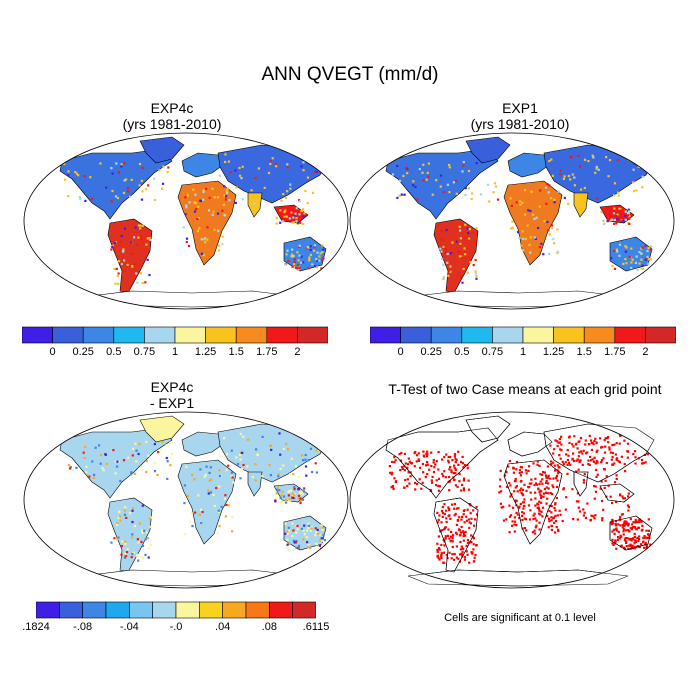 Image resolution: width=700 pixels, height=700 pixels. Describe the element at coordinates (130, 535) in the screenshot. I see `continent-southAmerica` at that location.